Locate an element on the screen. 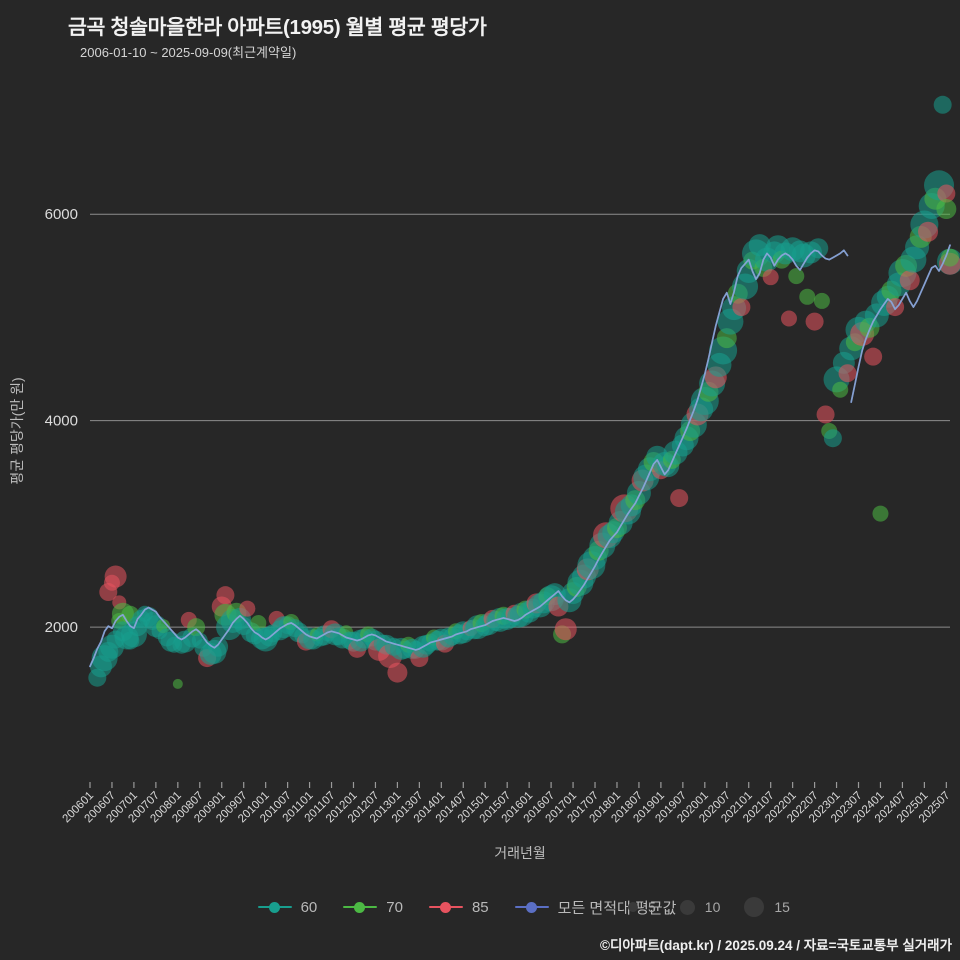  legend-label: 70 is located at coordinates (394, 907).